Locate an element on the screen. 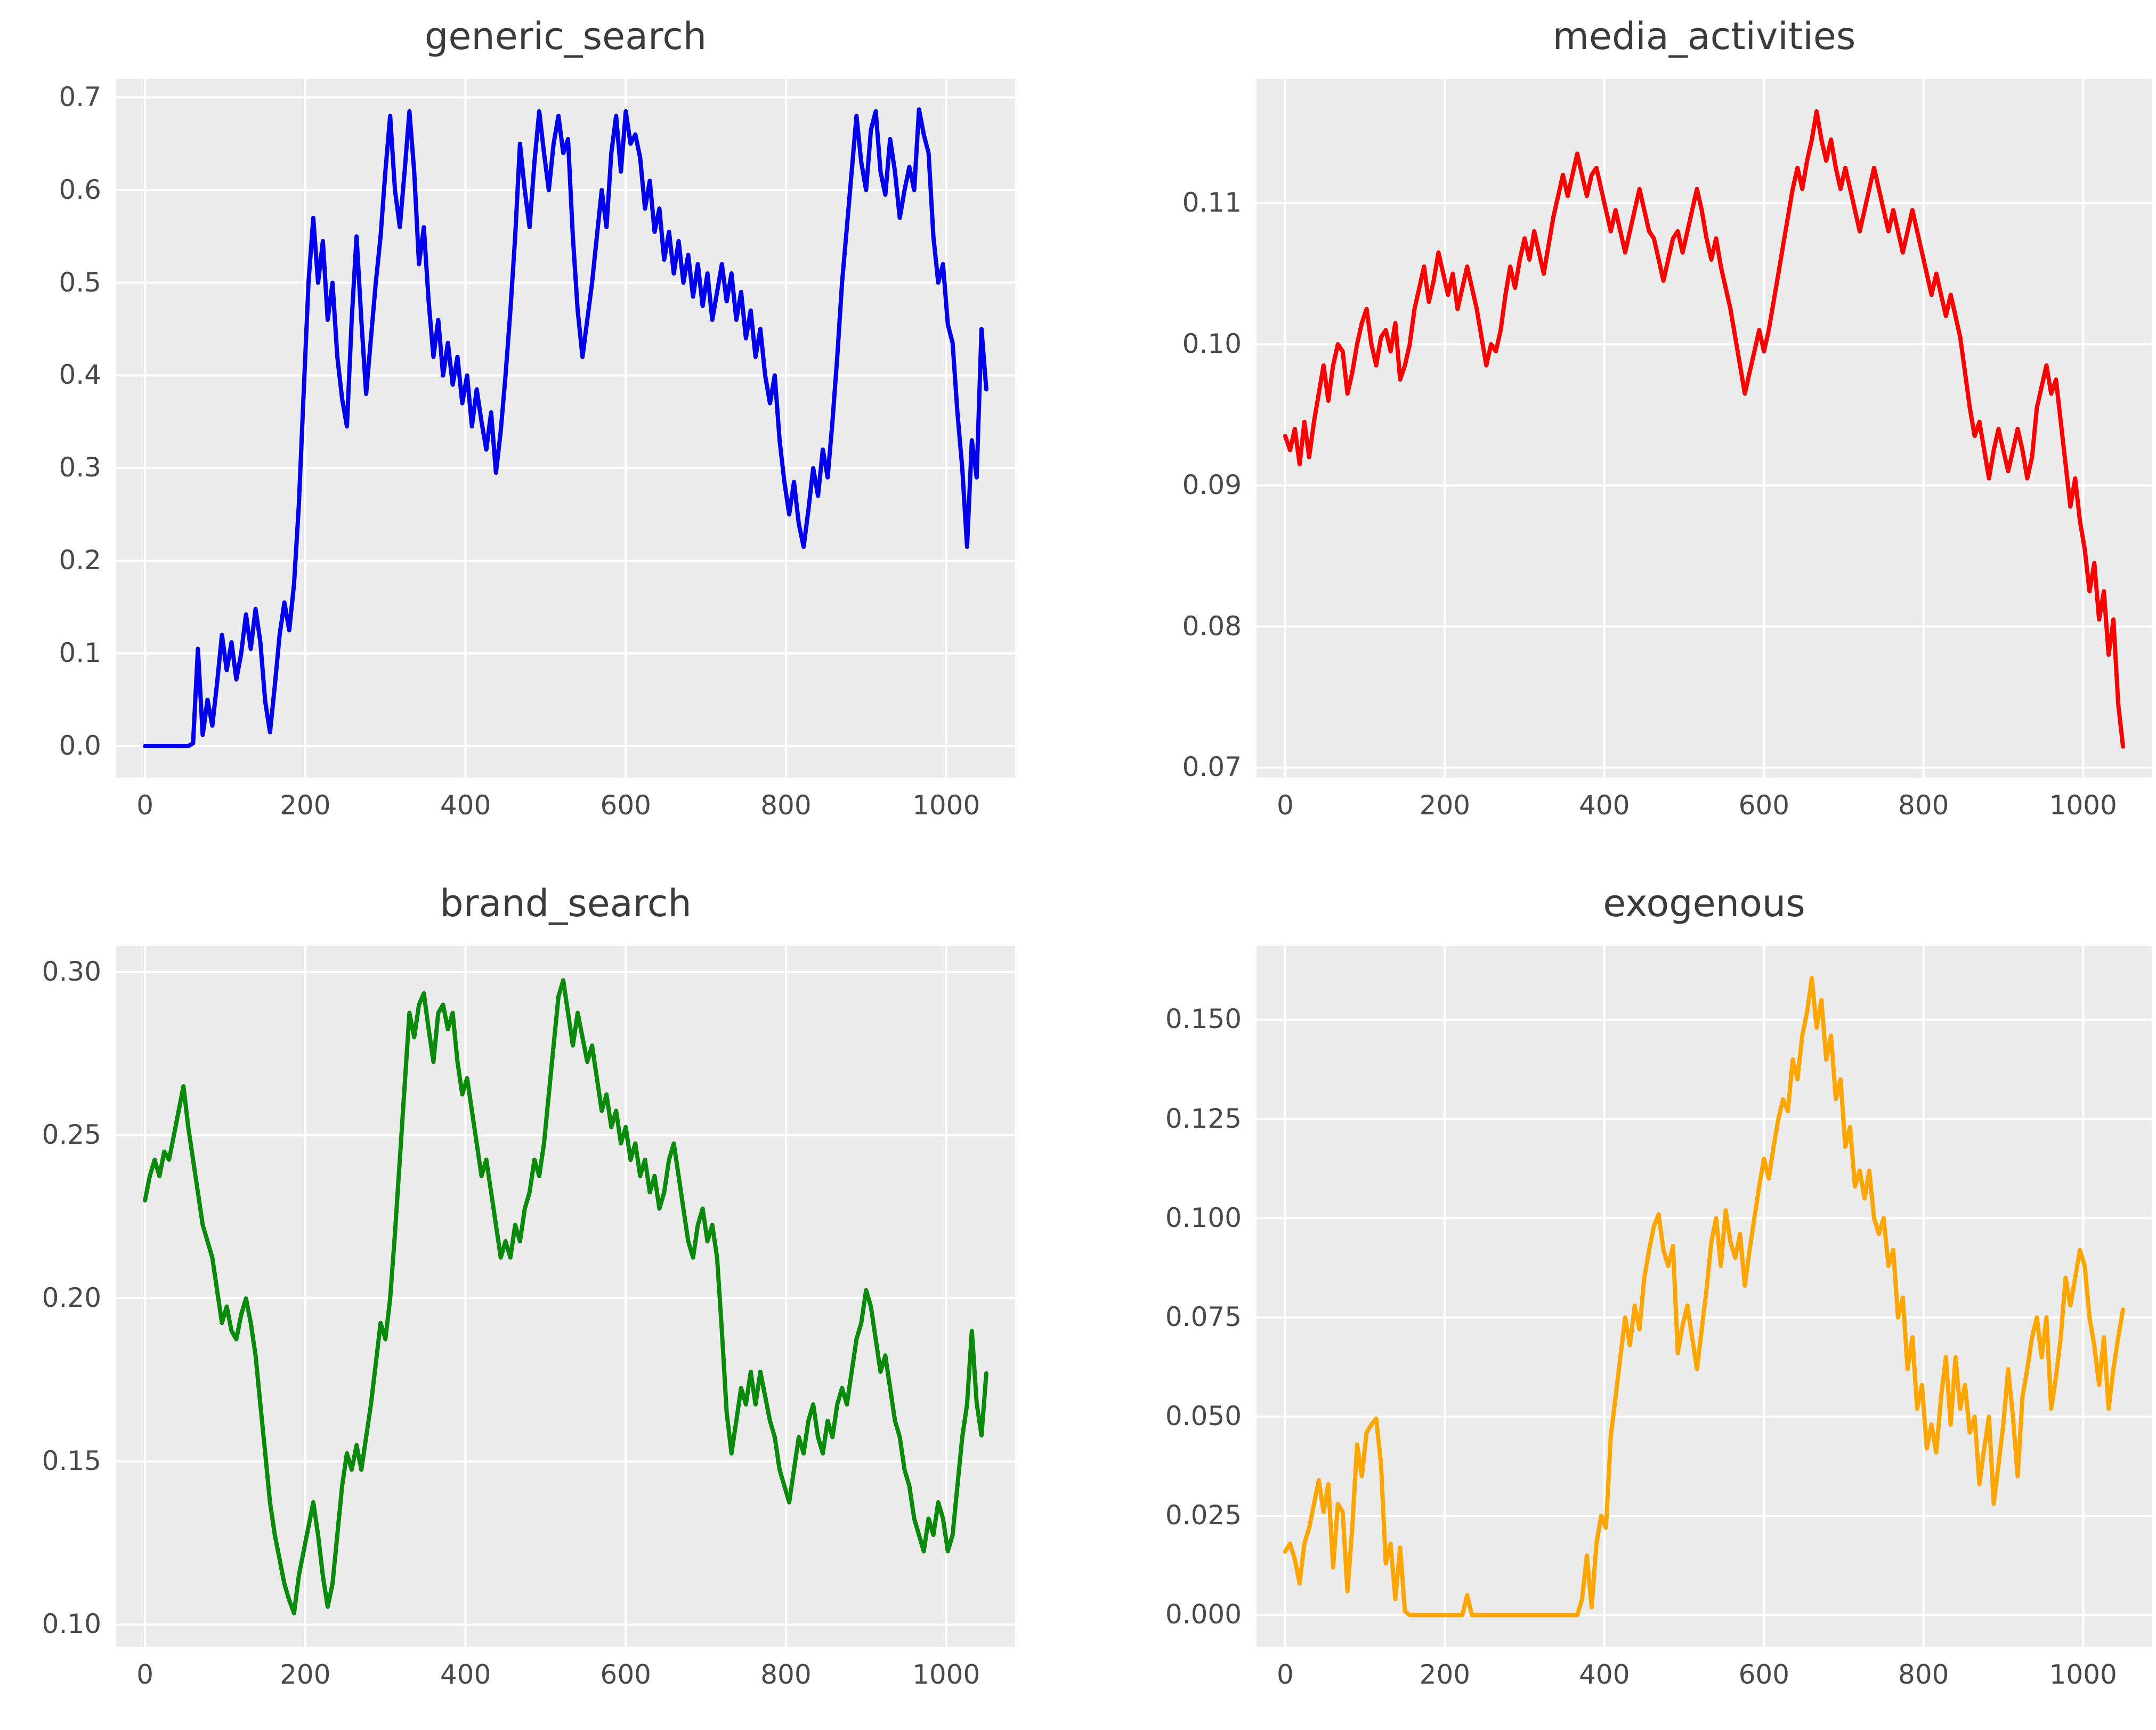 The width and height of the screenshot is (2156, 1730). y-tick-label: 0.07 is located at coordinates (1212, 767).